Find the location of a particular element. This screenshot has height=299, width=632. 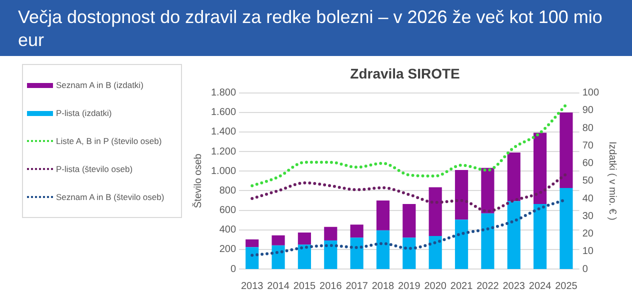

y-tick-label: 1.200 is located at coordinates (223, 152).